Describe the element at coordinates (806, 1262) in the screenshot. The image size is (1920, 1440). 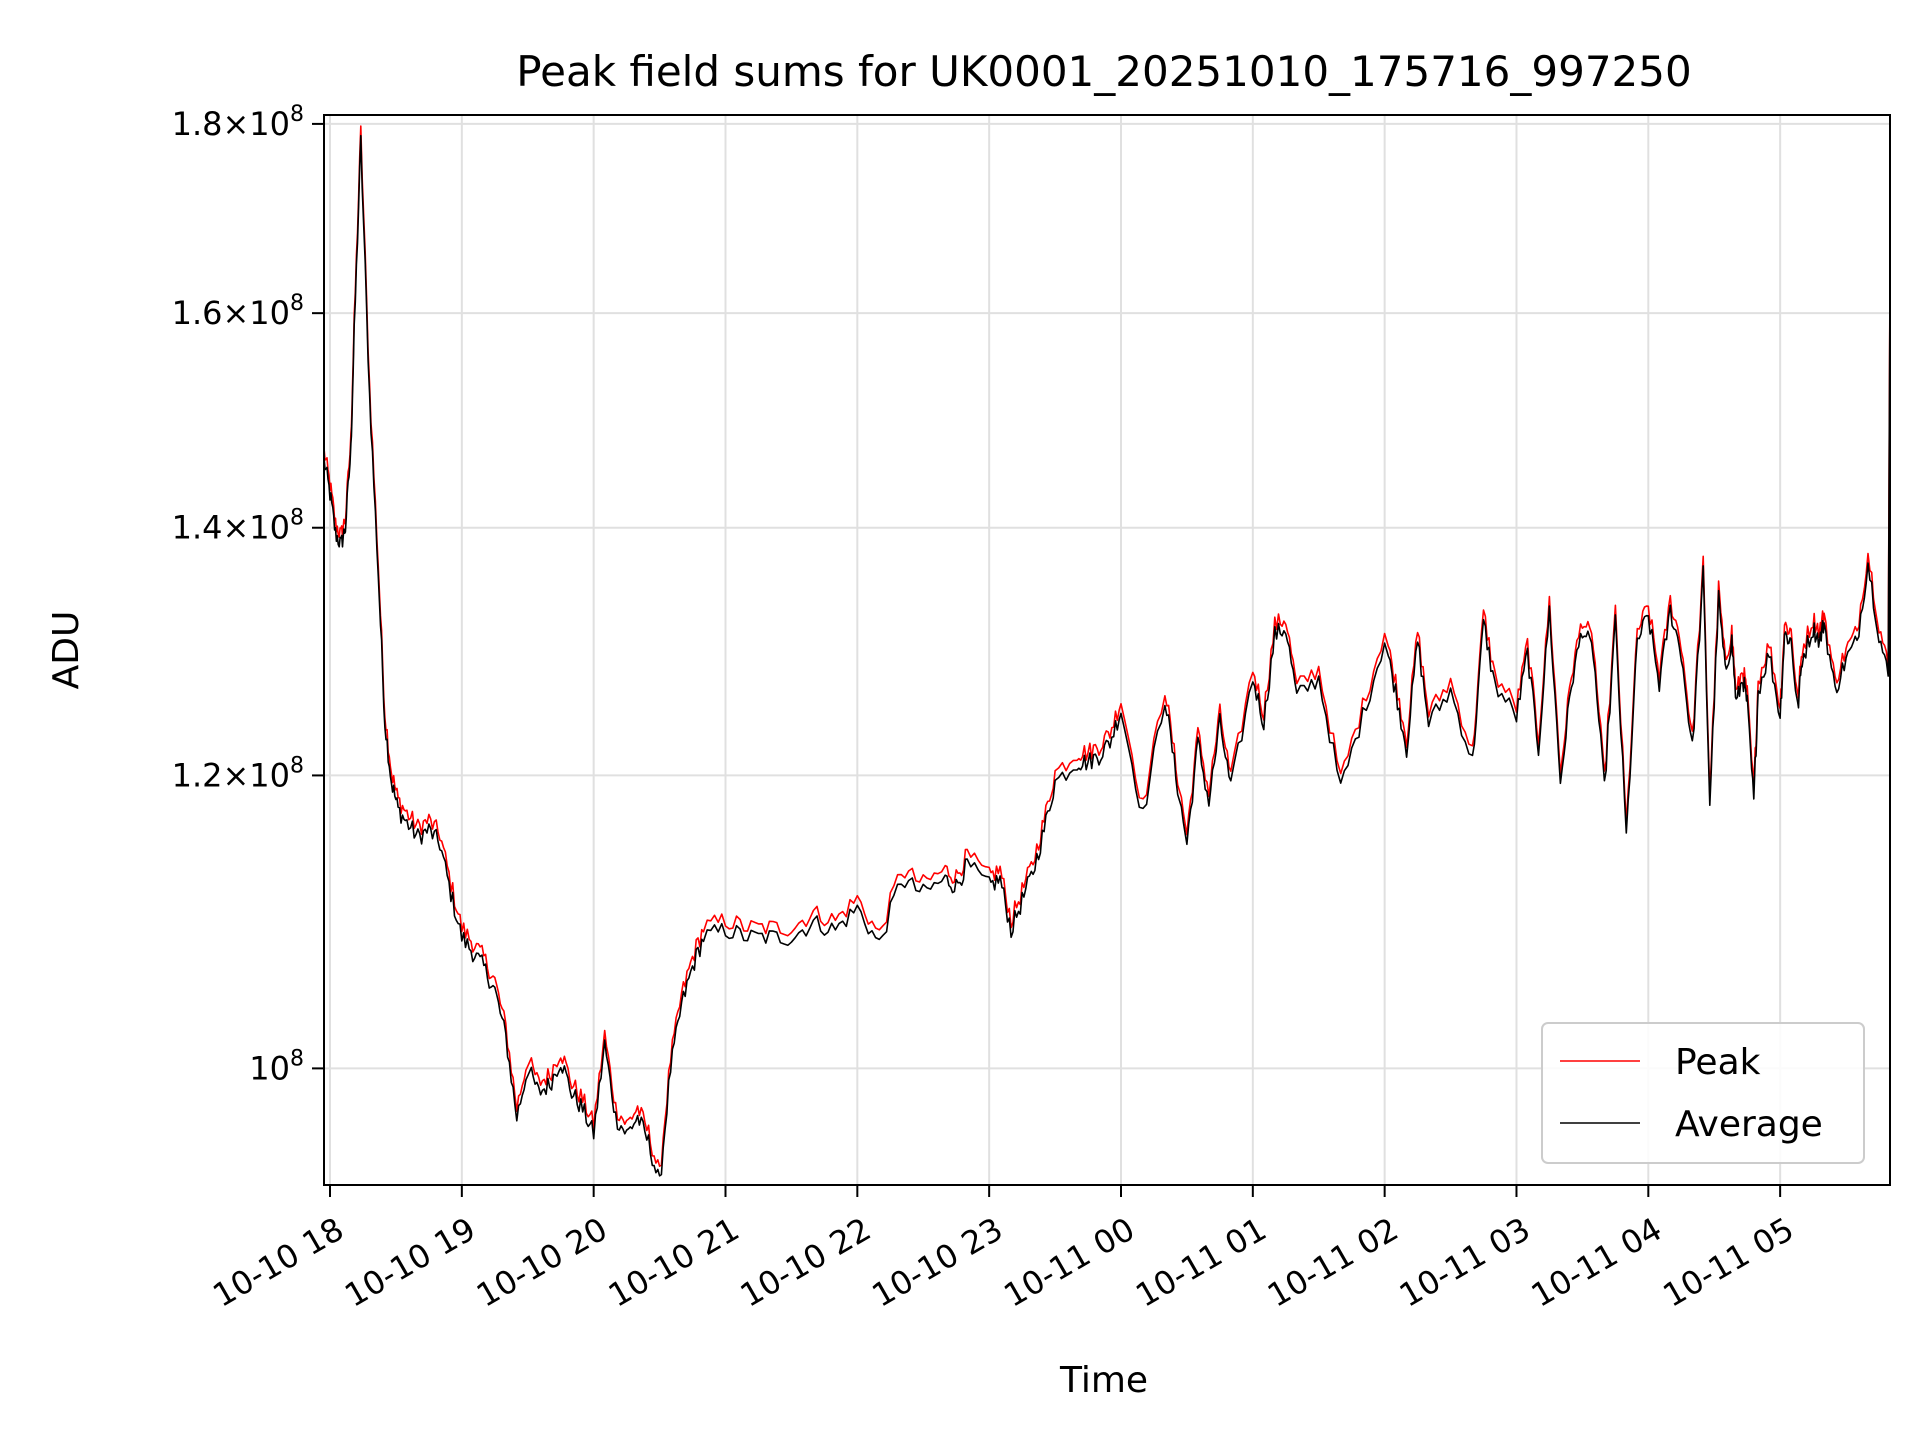
I see `x-tick-label: 10-10 22` at that location.